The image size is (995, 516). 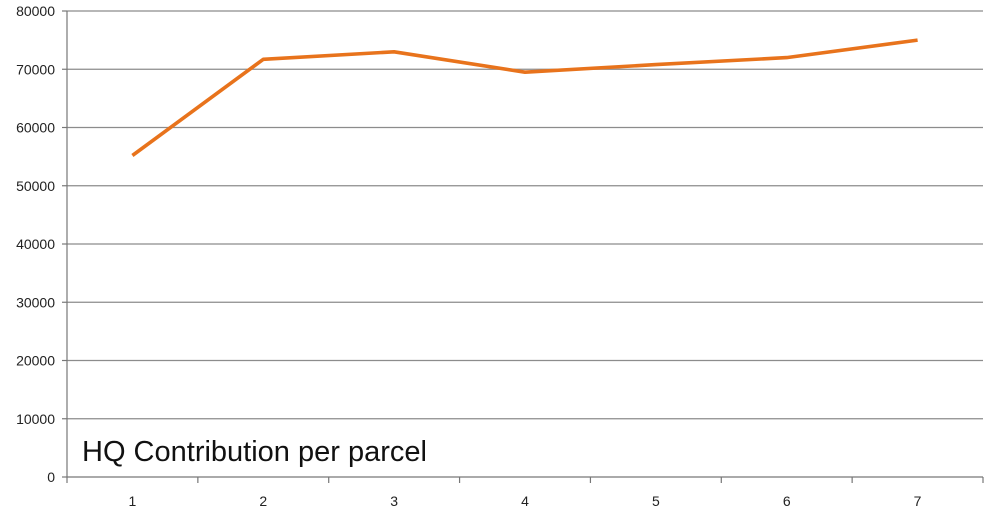 I want to click on x-tick-label: 6, so click(x=787, y=501).